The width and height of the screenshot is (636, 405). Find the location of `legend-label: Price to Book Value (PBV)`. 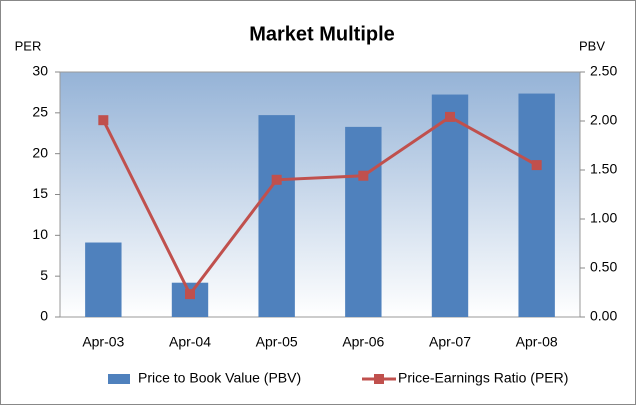

legend-label: Price to Book Value (PBV) is located at coordinates (219, 378).